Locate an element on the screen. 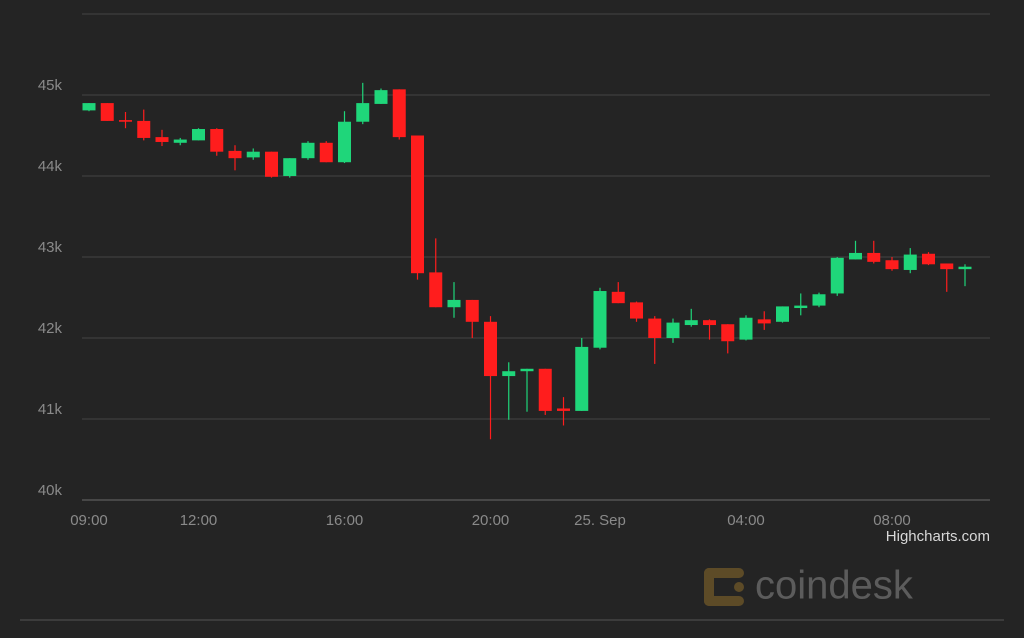 This screenshot has height=638, width=1024. y-tick-label: 44k is located at coordinates (50, 166).